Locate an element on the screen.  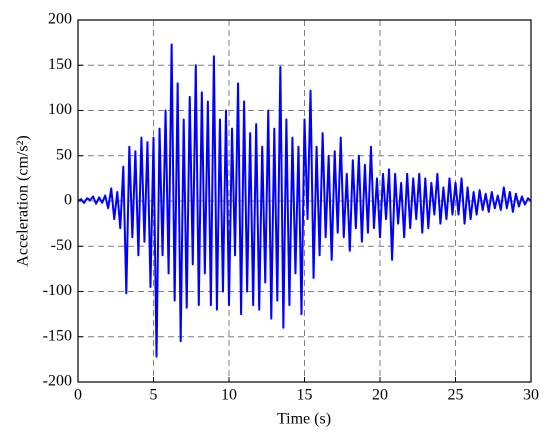
y-tick-label: -150 is located at coordinates (57, 335).